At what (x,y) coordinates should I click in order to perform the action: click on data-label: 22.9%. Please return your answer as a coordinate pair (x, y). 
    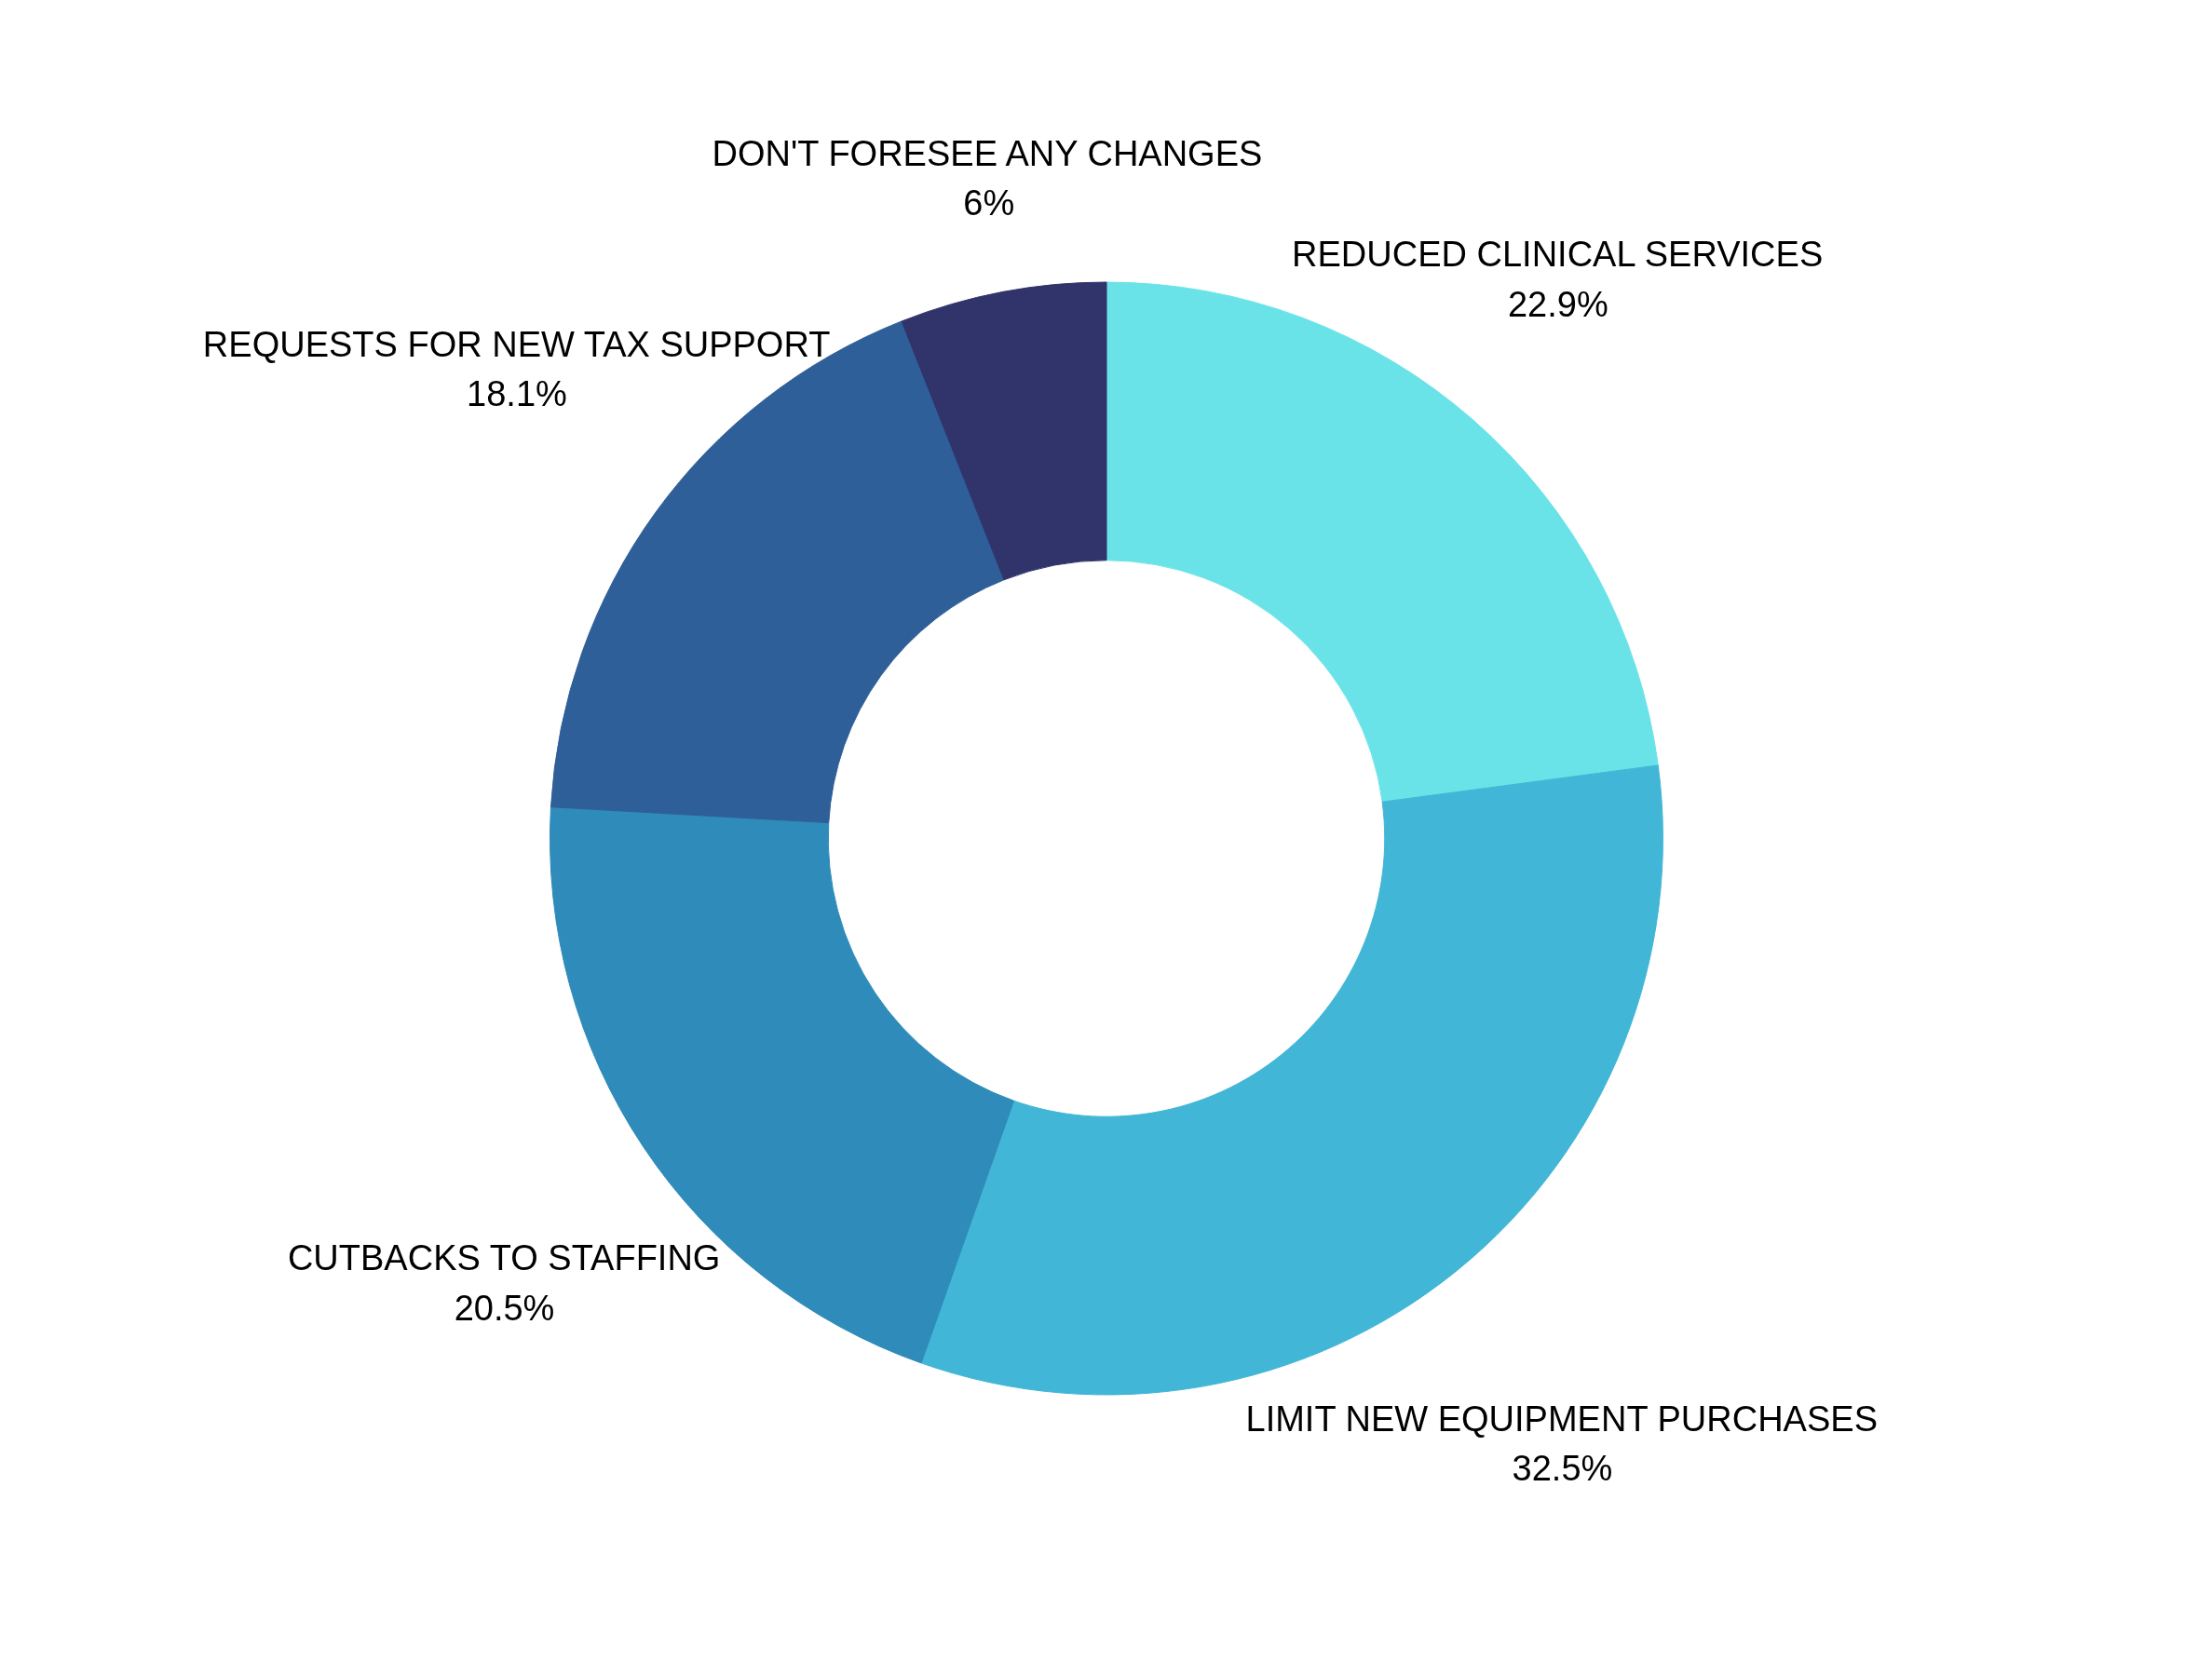
    Looking at the image, I should click on (1558, 304).